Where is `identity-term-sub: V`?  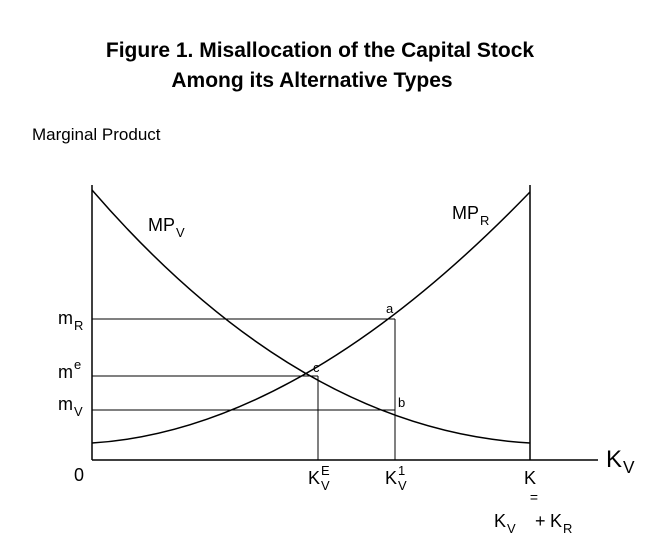 identity-term-sub: V is located at coordinates (511, 528).